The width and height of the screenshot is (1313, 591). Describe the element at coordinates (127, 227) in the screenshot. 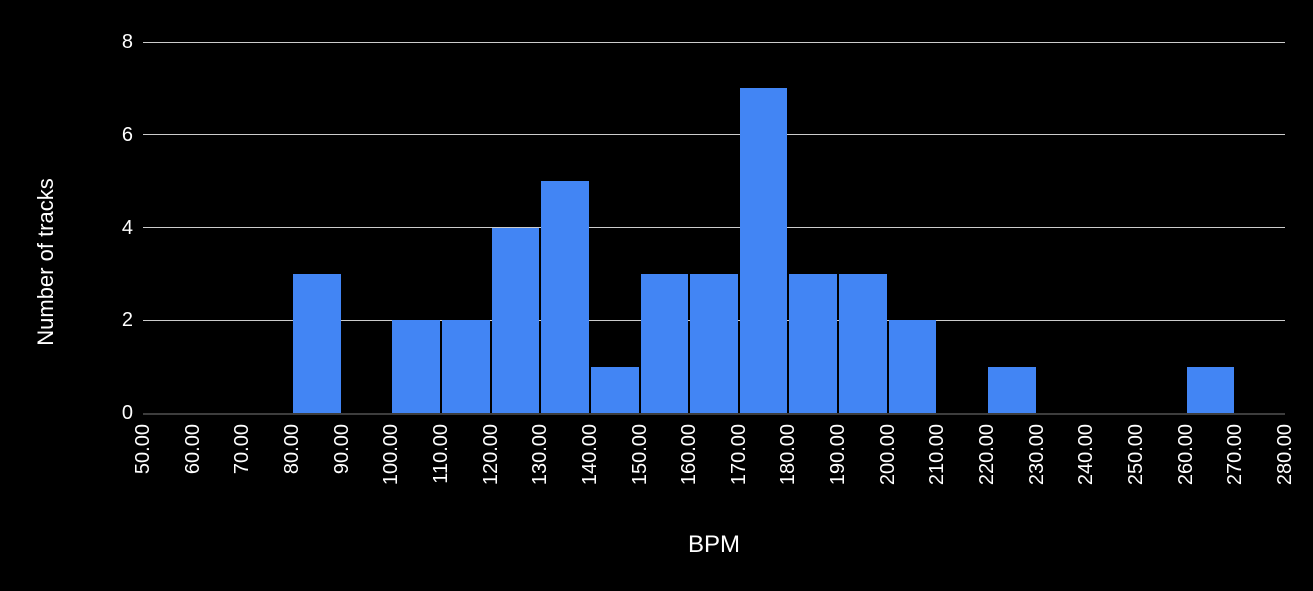

I see `y-tick-label: 4` at that location.